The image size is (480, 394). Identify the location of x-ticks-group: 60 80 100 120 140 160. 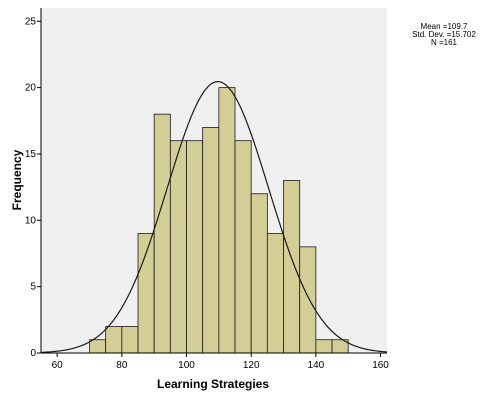
(220, 362).